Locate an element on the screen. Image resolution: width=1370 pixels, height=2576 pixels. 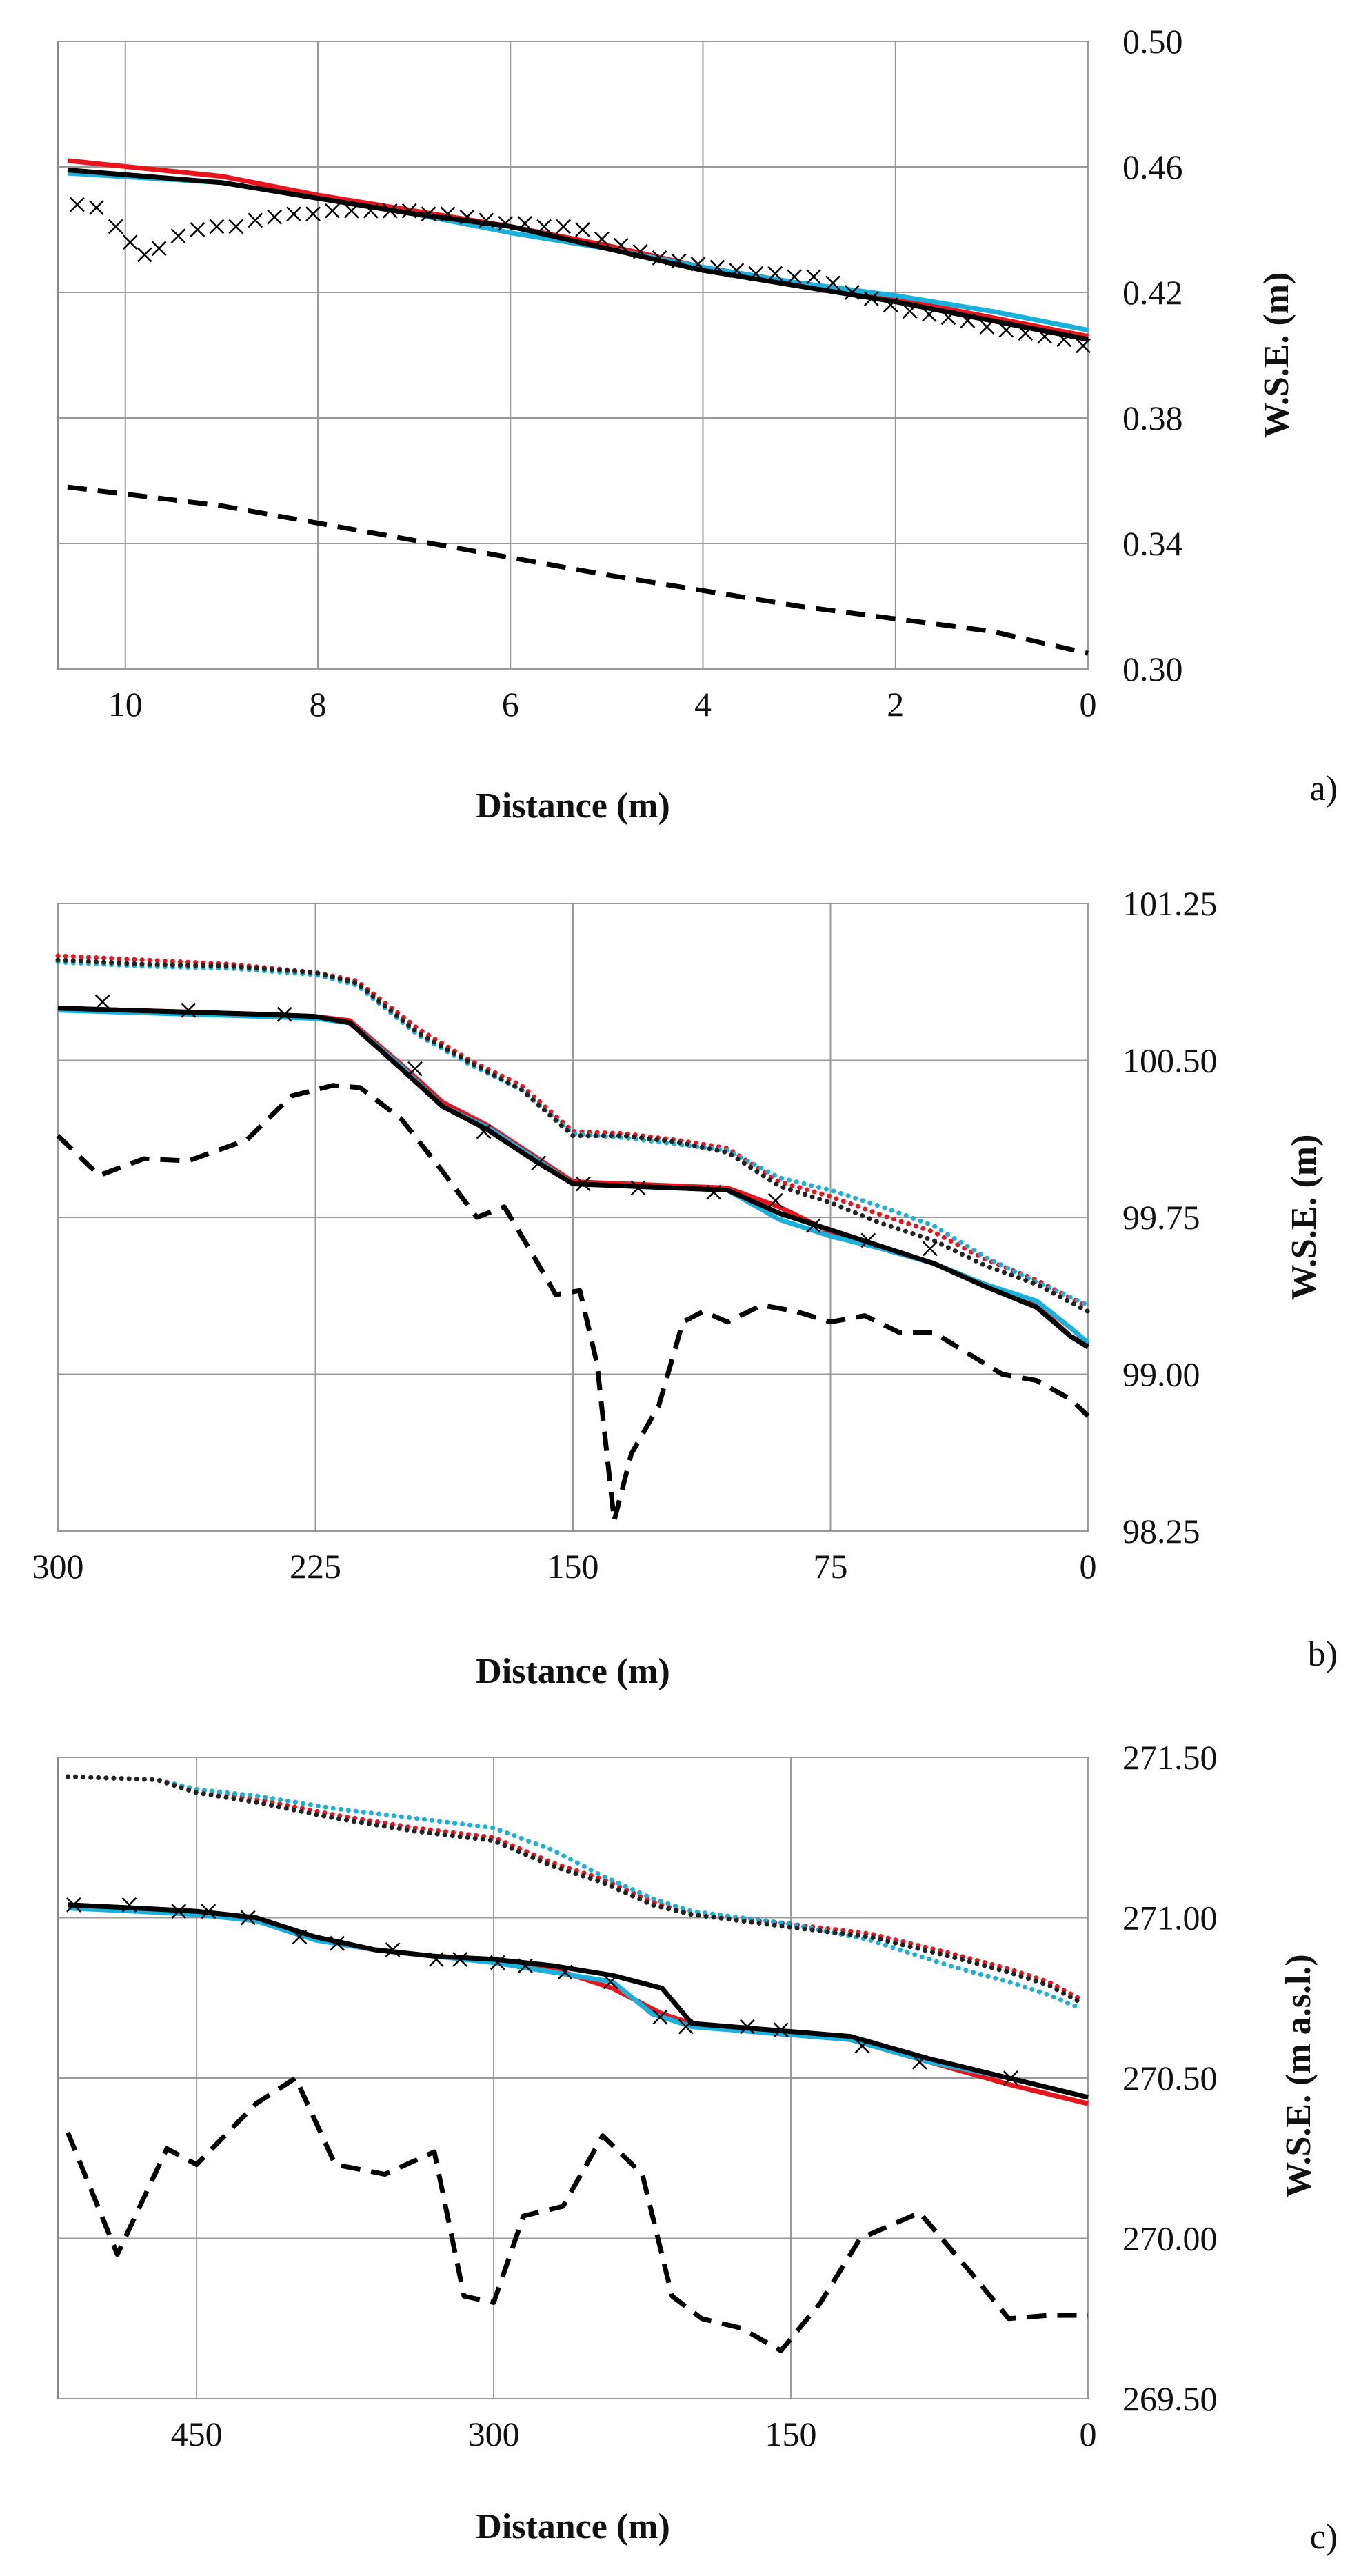
x-tick-label: 8 is located at coordinates (317, 704).